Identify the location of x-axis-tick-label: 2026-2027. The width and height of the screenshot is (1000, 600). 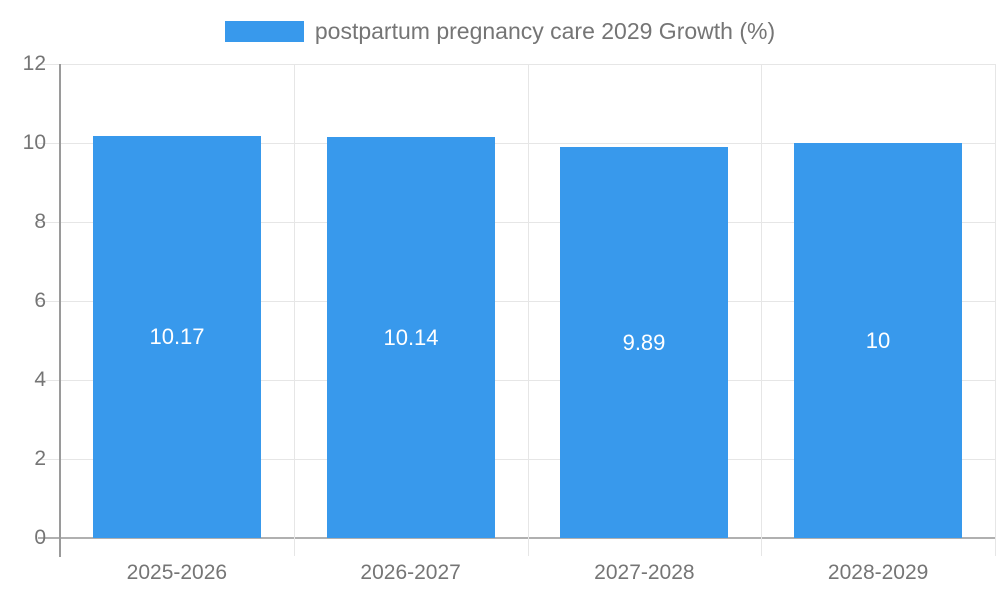
(410, 572).